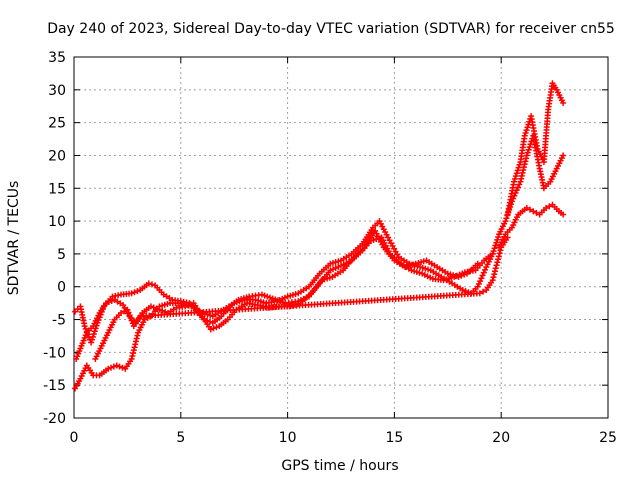 This screenshot has width=640, height=480. I want to click on y-tick-label: 15, so click(57, 189).